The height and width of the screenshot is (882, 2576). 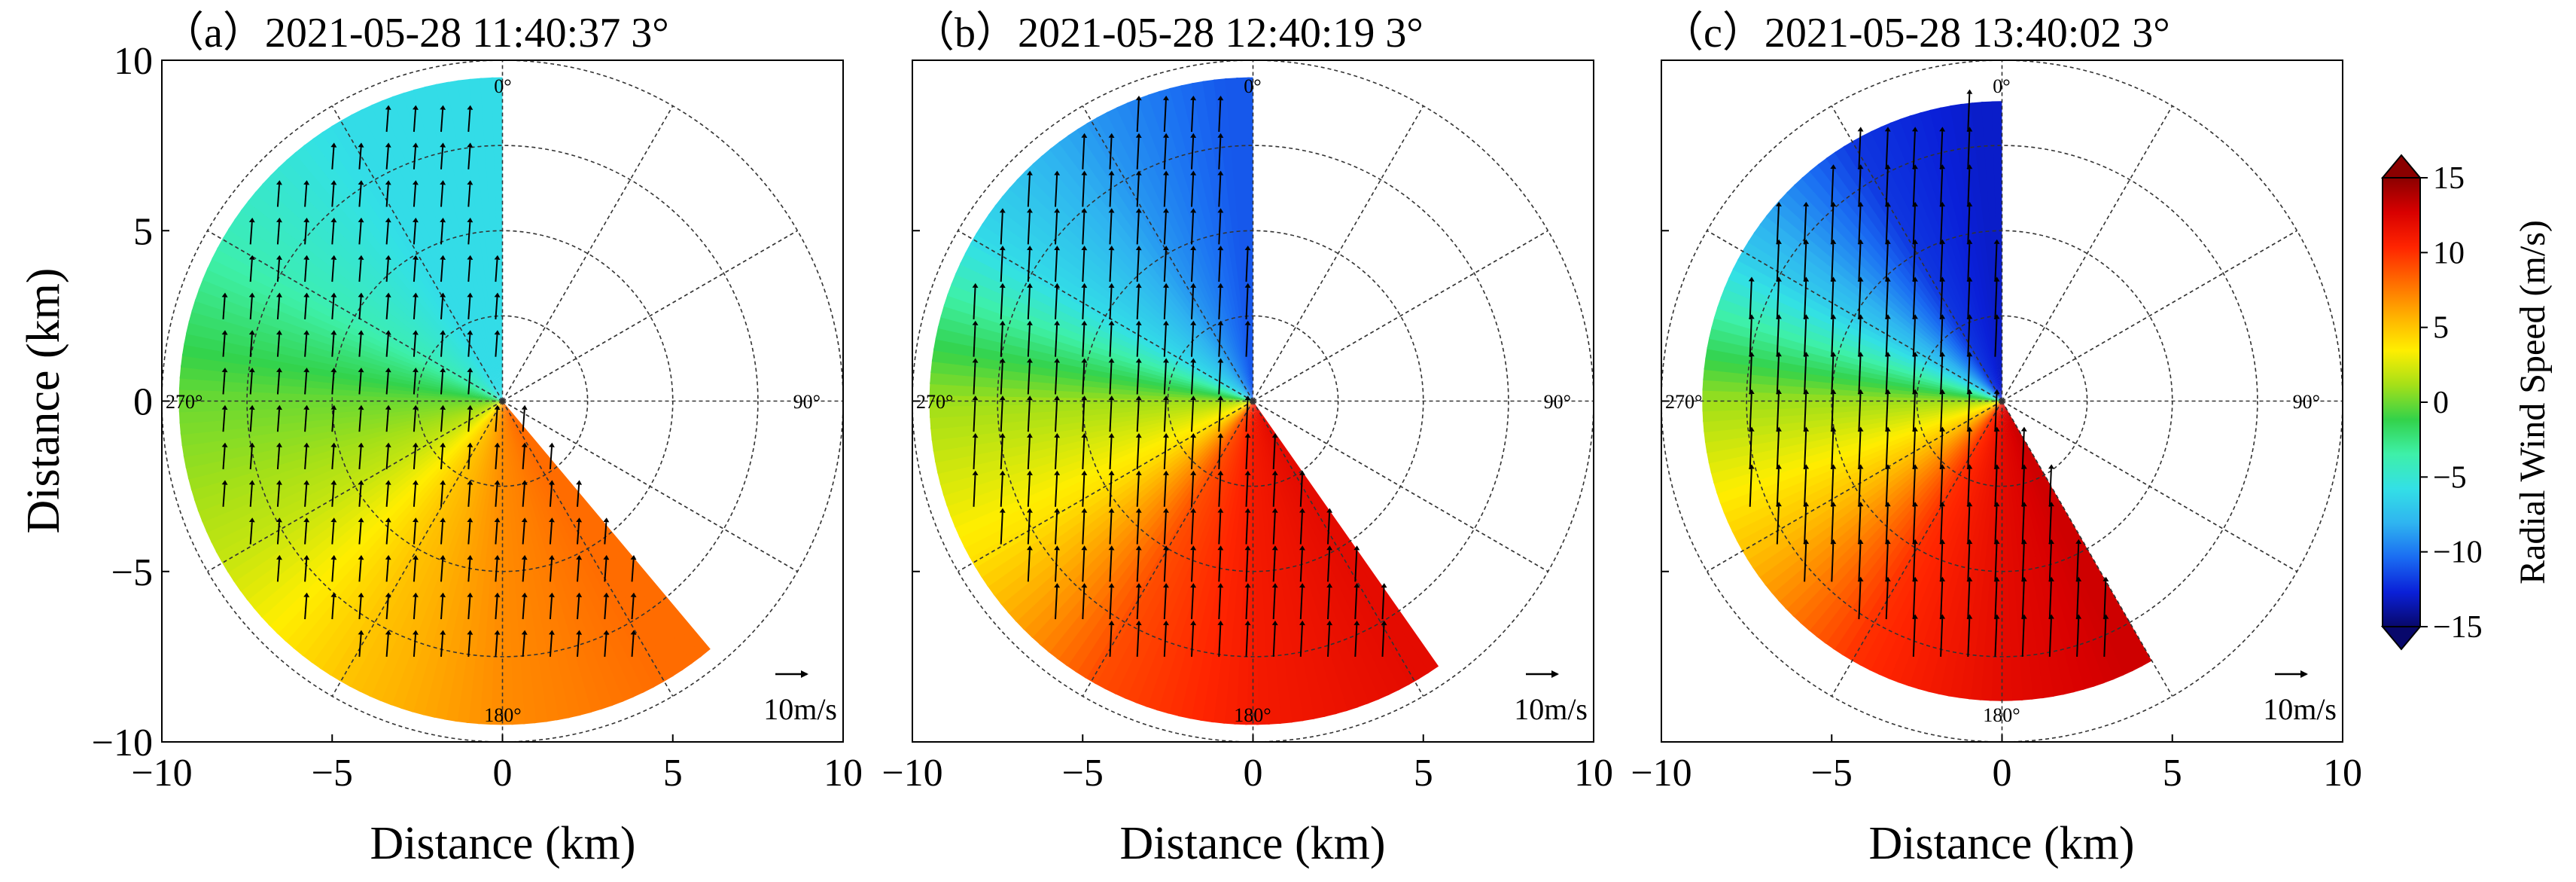 I want to click on panel-c-title: （c）2021-05-28 13:40:02 3°, so click(x=1916, y=33).